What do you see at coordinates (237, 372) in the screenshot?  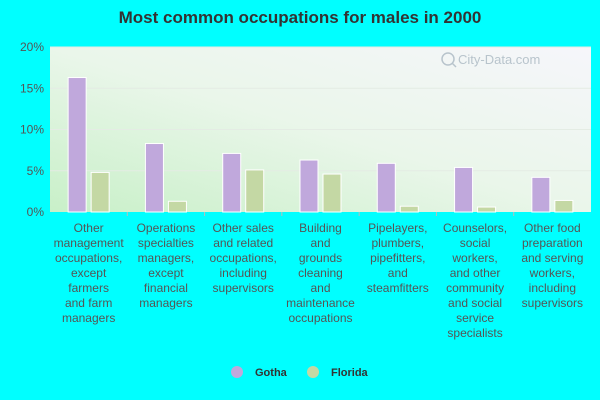 I see `legend-swatch-gotha` at bounding box center [237, 372].